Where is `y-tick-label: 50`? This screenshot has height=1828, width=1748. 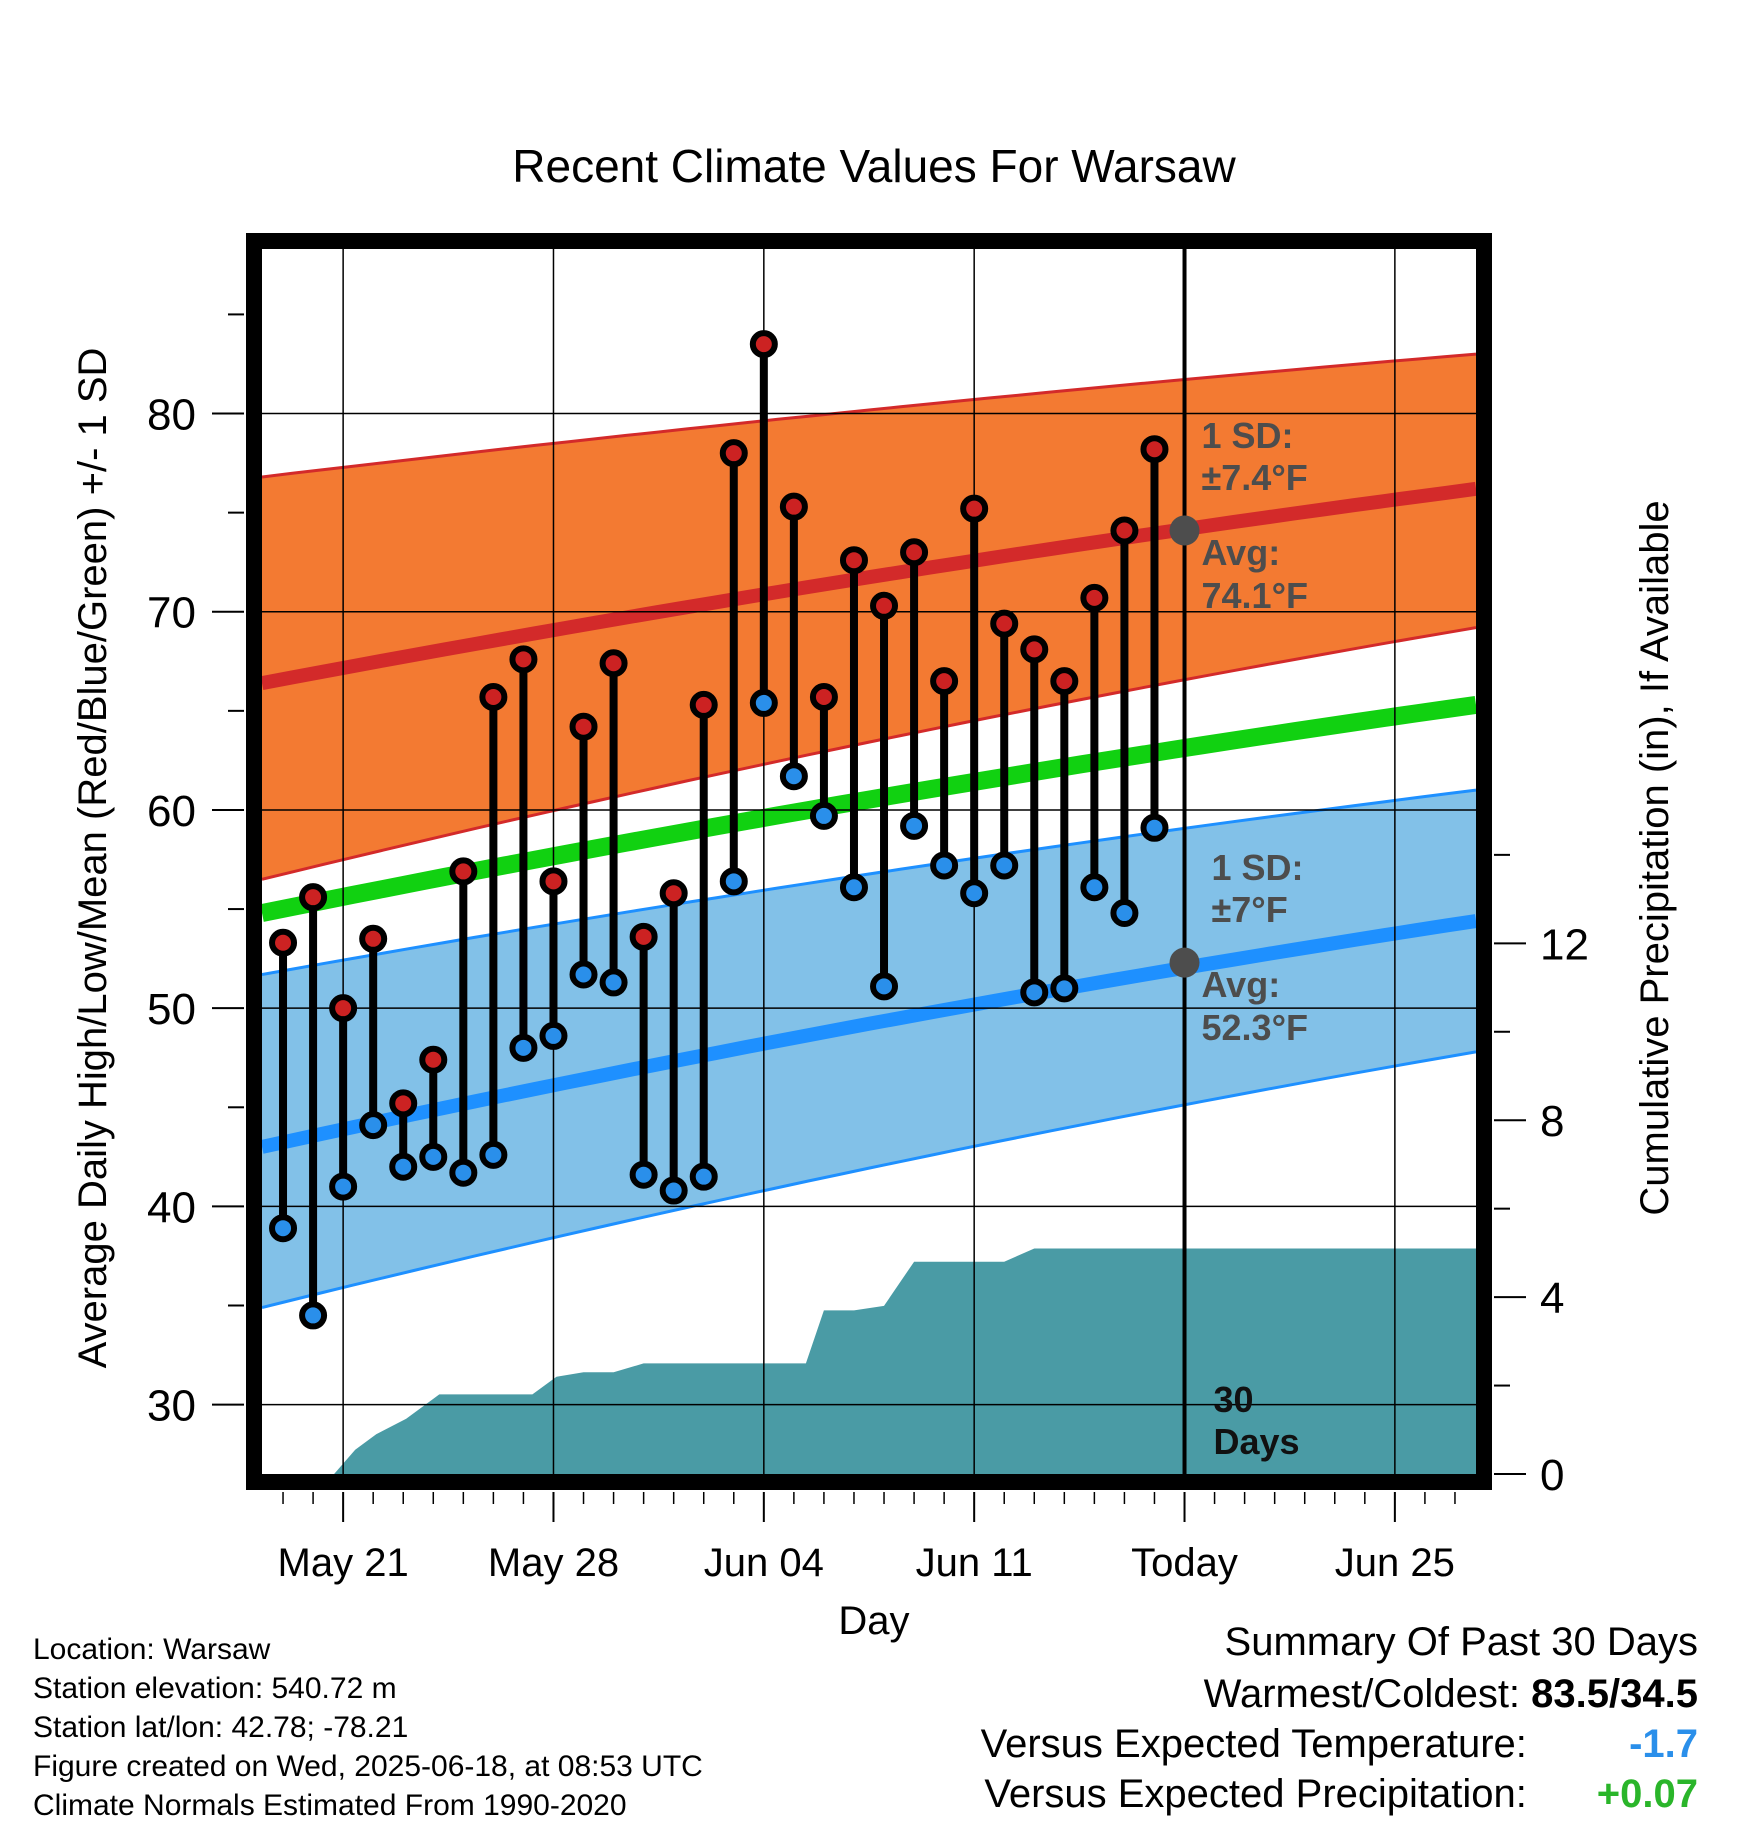 y-tick-label: 50 is located at coordinates (171, 1009).